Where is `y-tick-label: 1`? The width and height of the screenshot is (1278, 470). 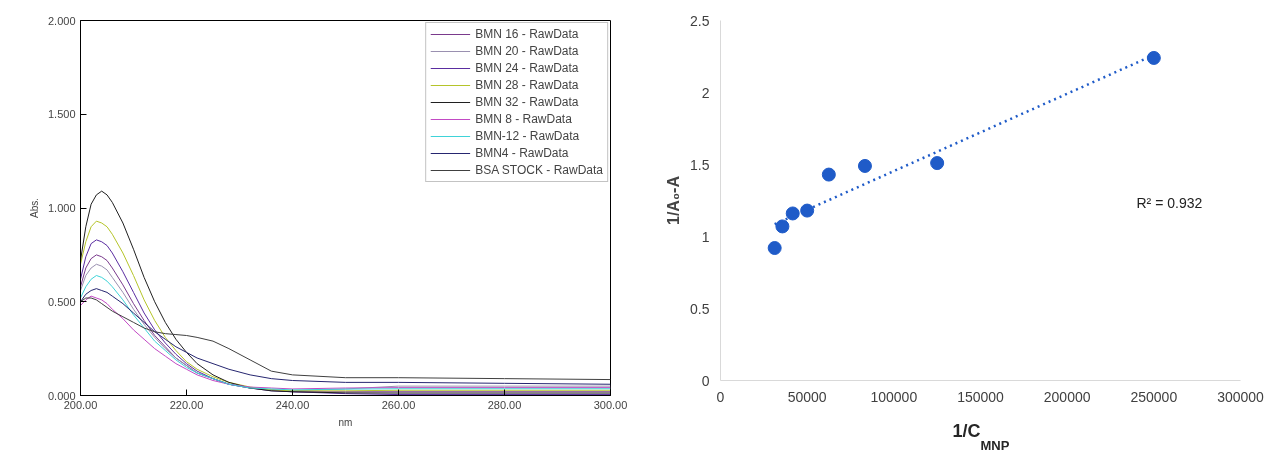 y-tick-label: 1 is located at coordinates (705, 236).